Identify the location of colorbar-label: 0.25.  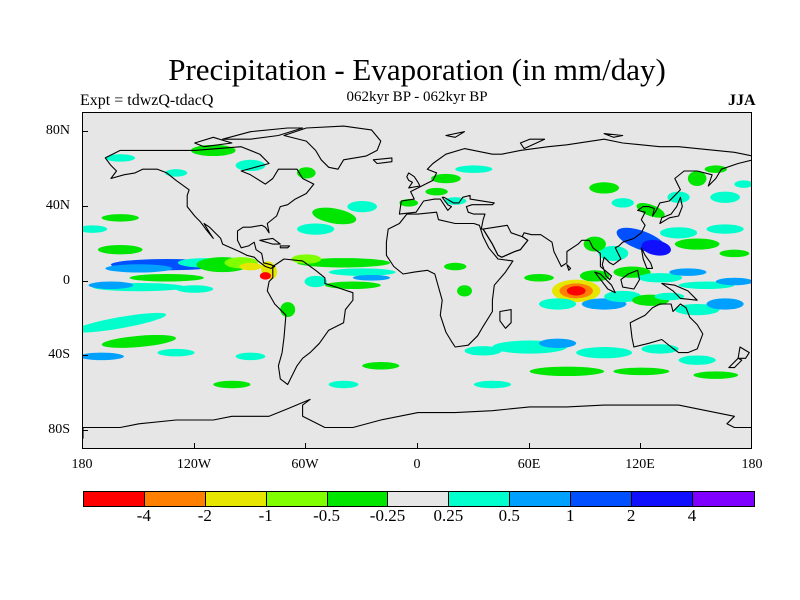
(448, 515).